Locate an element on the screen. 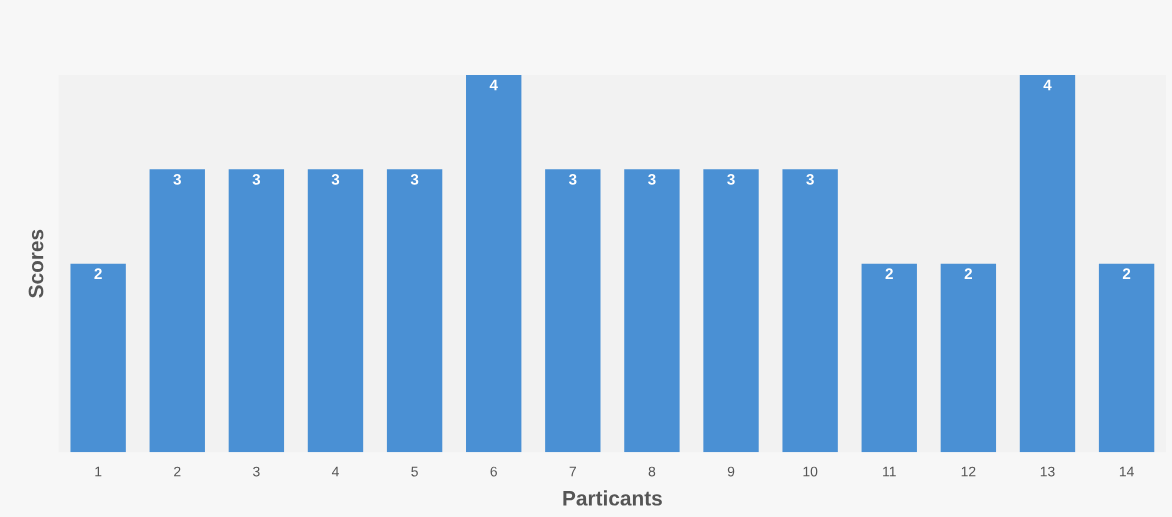 This screenshot has height=517, width=1172. x-tick-label: 7 is located at coordinates (572, 471).